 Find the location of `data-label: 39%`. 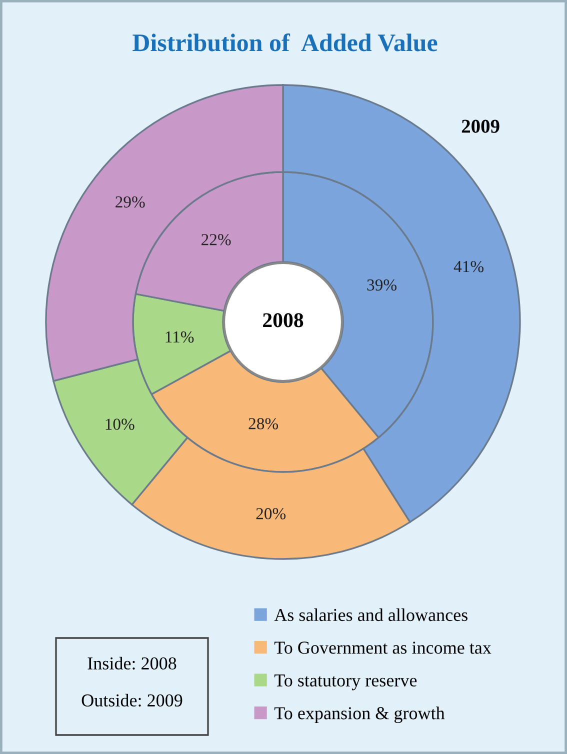

data-label: 39% is located at coordinates (381, 285).